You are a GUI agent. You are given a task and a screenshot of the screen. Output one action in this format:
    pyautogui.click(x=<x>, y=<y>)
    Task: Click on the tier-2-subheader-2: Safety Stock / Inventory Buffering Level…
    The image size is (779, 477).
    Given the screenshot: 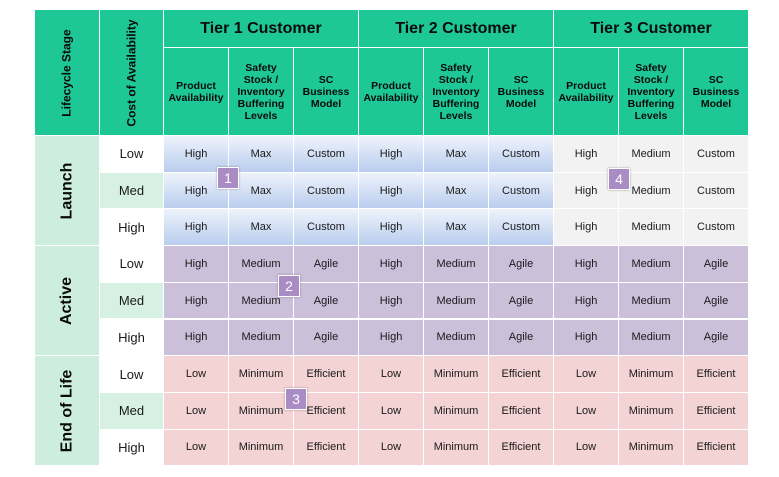 What is the action you would take?
    pyautogui.click(x=456, y=92)
    